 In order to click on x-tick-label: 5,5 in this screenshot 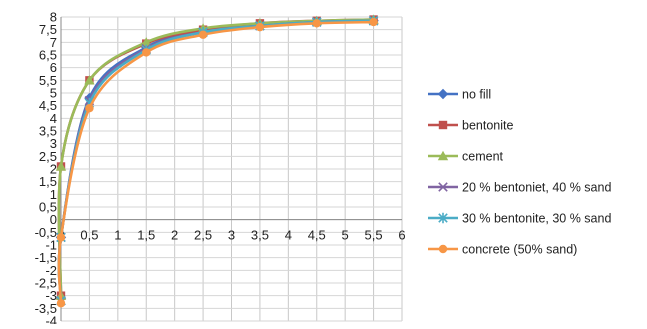, I will do `click(374, 235)`.